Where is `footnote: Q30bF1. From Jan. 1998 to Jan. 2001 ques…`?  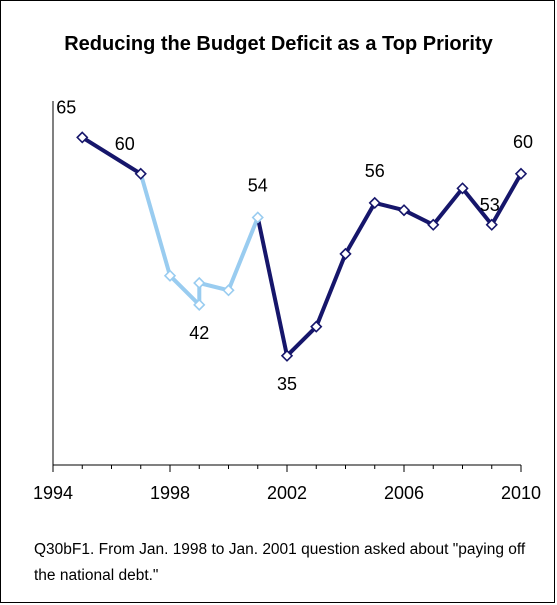 footnote: Q30bF1. From Jan. 1998 to Jan. 2001 ques… is located at coordinates (280, 562).